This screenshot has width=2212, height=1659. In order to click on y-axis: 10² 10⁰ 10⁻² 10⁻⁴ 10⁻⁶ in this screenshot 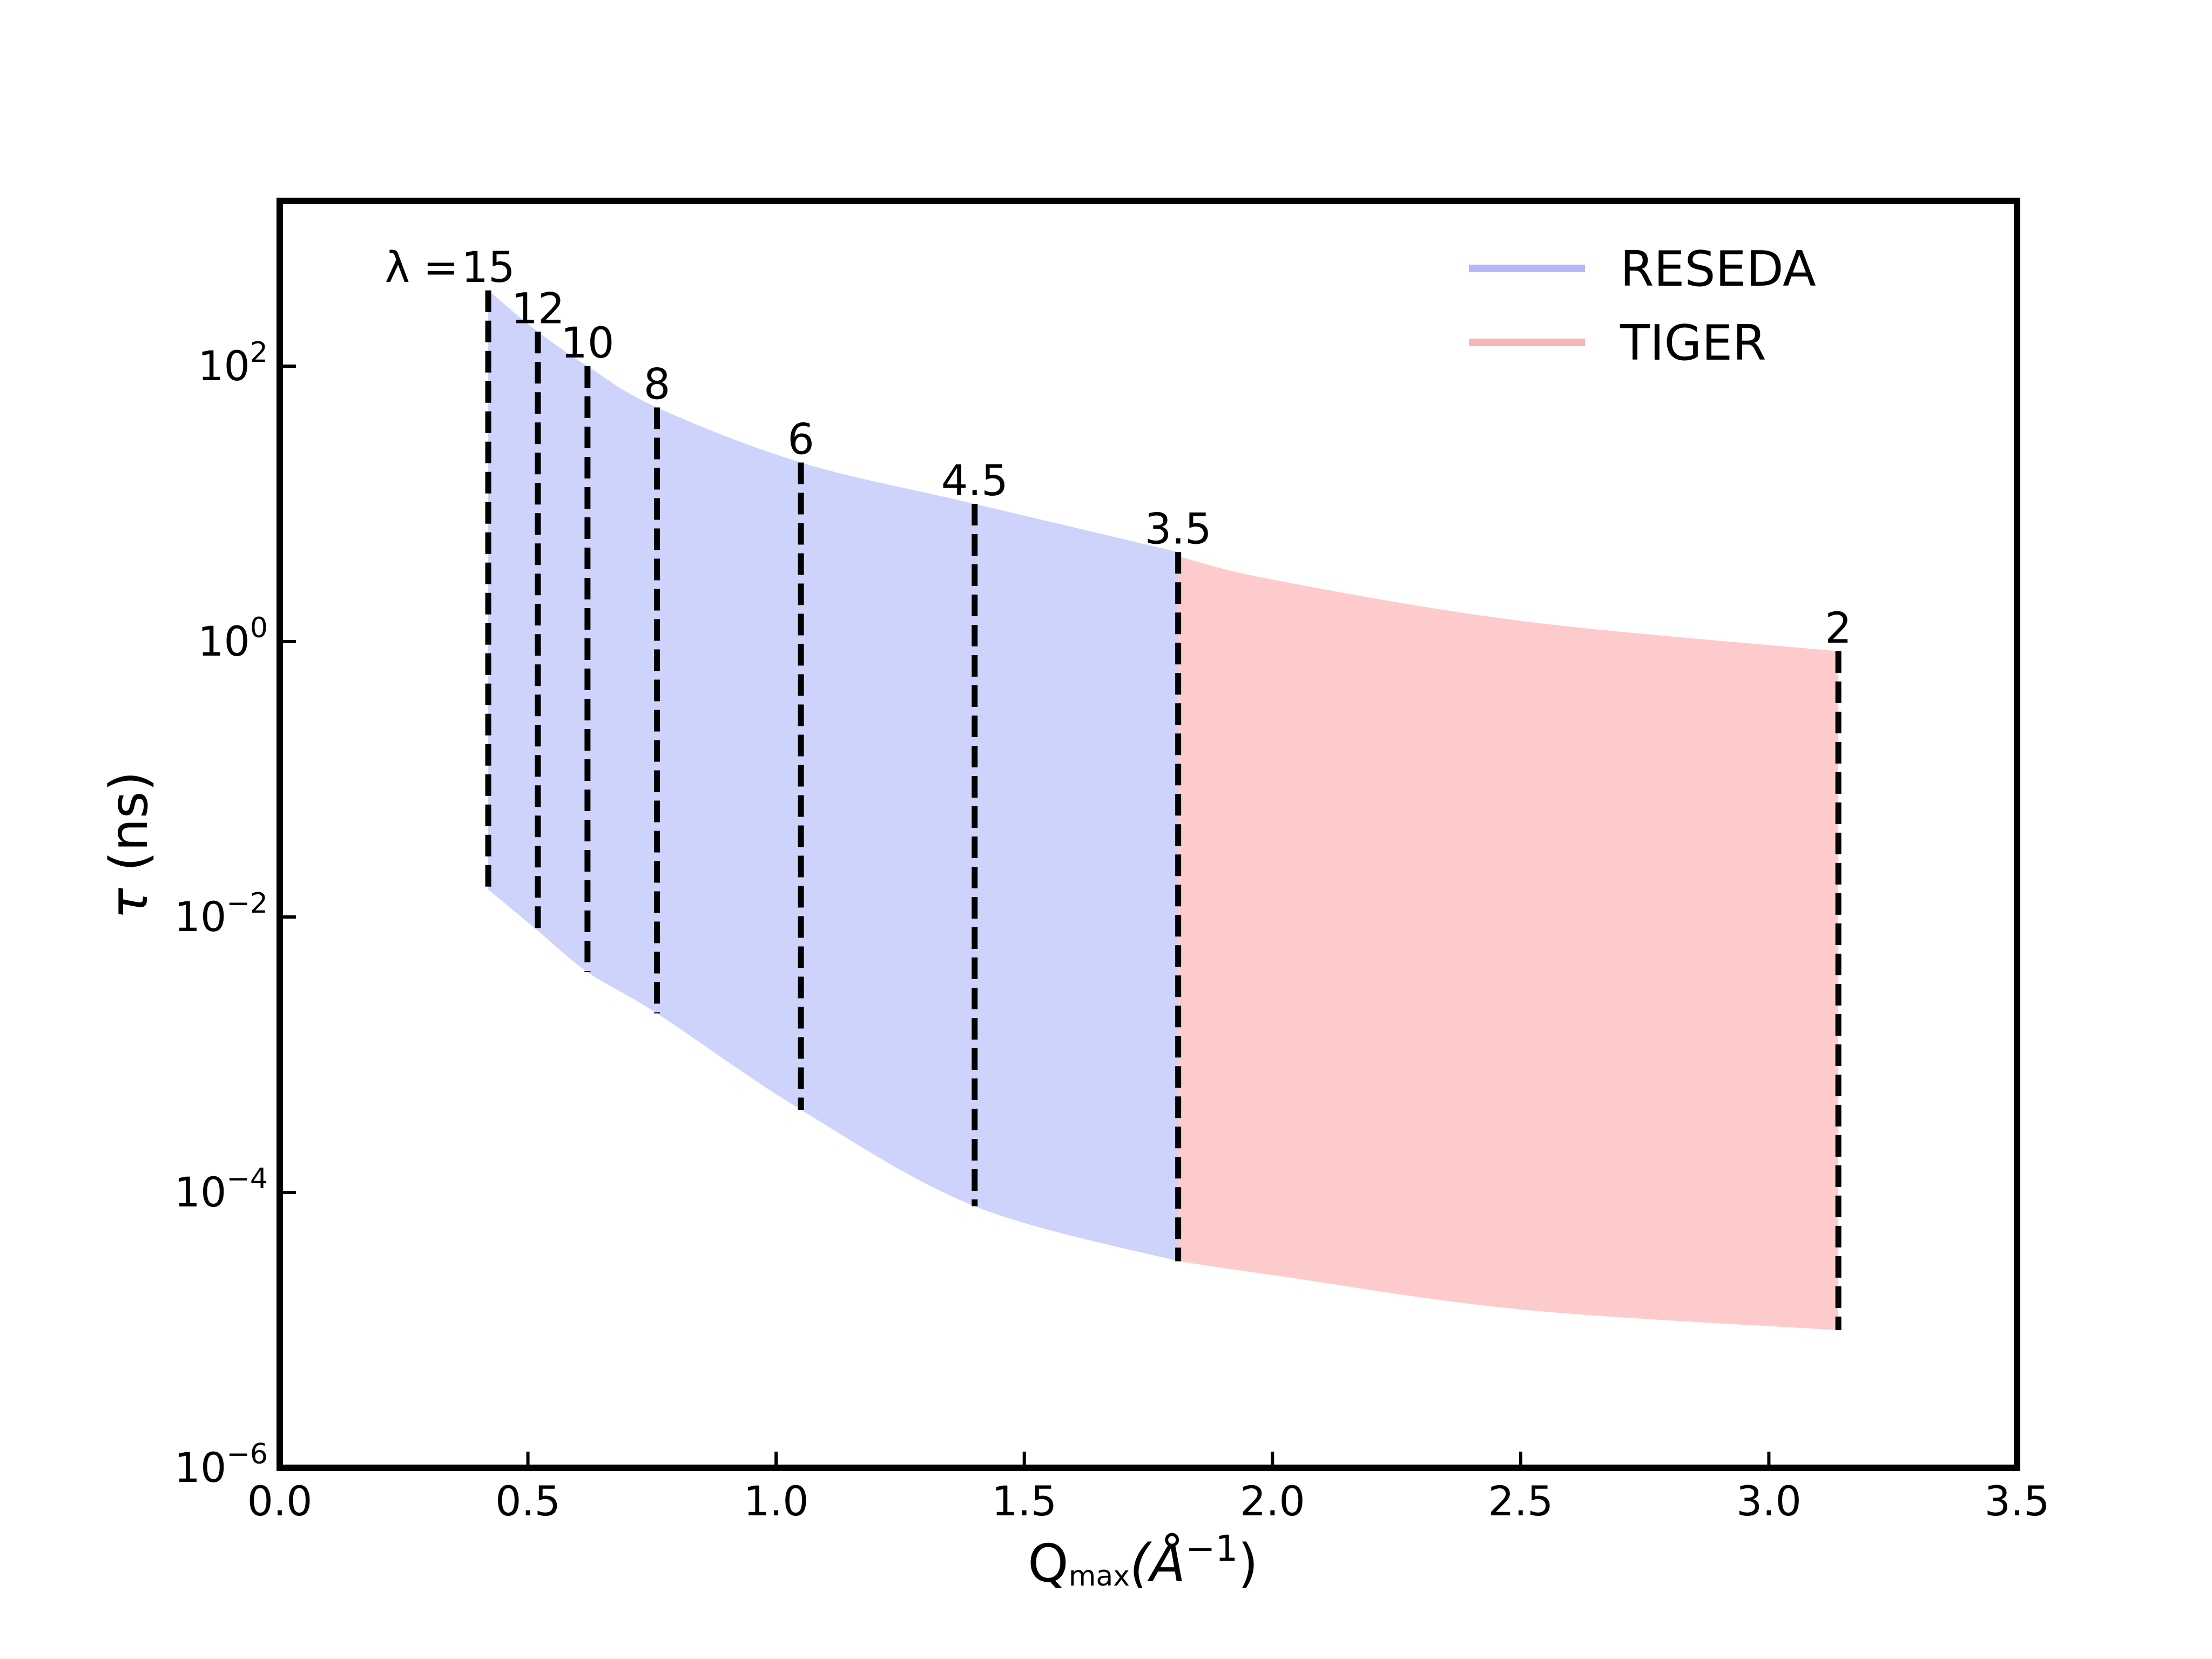, I will do `click(235, 914)`.